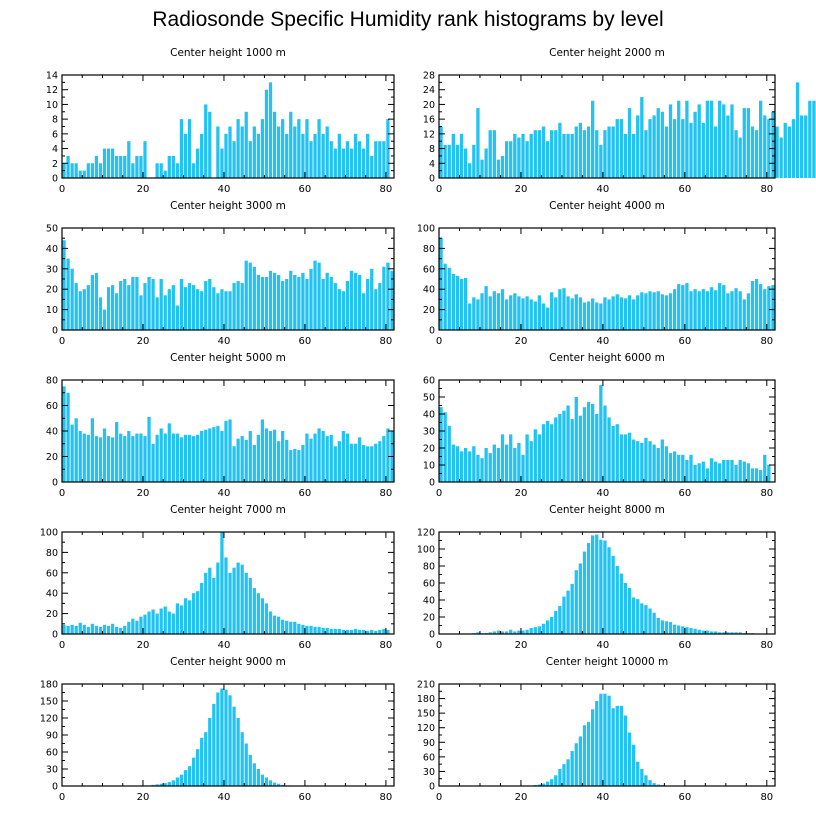 The width and height of the screenshot is (816, 824). Describe the element at coordinates (426, 714) in the screenshot. I see `y-tick-label: 150` at that location.